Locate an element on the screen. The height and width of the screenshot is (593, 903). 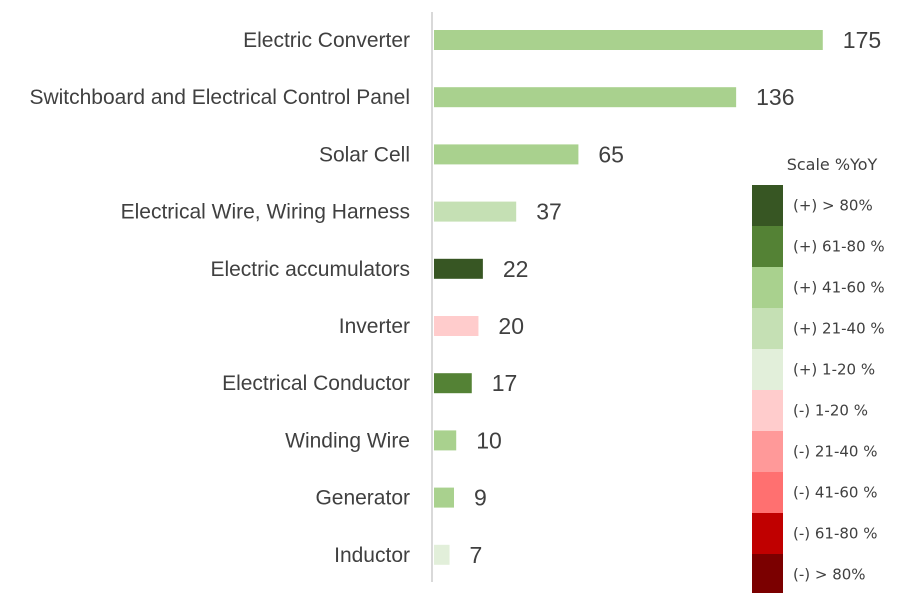
category-label: Generator is located at coordinates (362, 498).